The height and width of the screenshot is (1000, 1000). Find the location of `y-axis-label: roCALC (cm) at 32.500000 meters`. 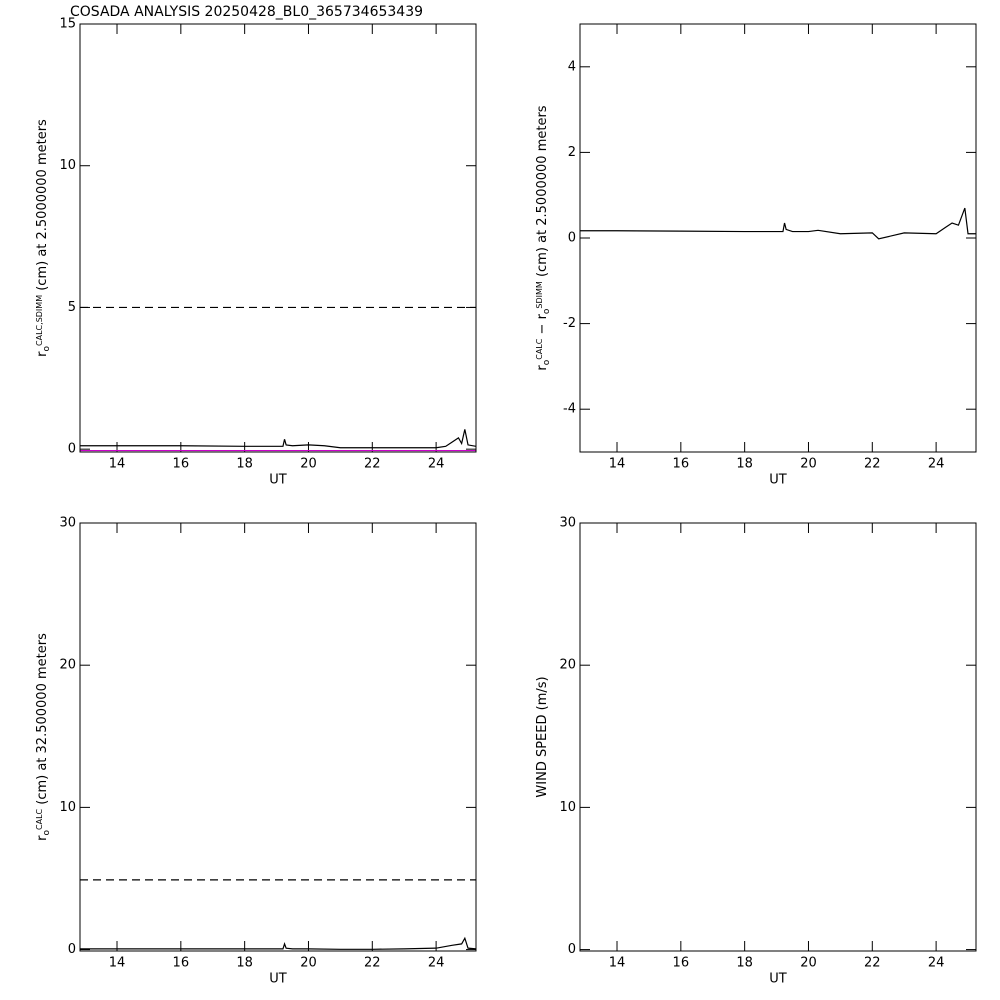

y-axis-label: roCALC (cm) at 32.500000 meters is located at coordinates (44, 737).